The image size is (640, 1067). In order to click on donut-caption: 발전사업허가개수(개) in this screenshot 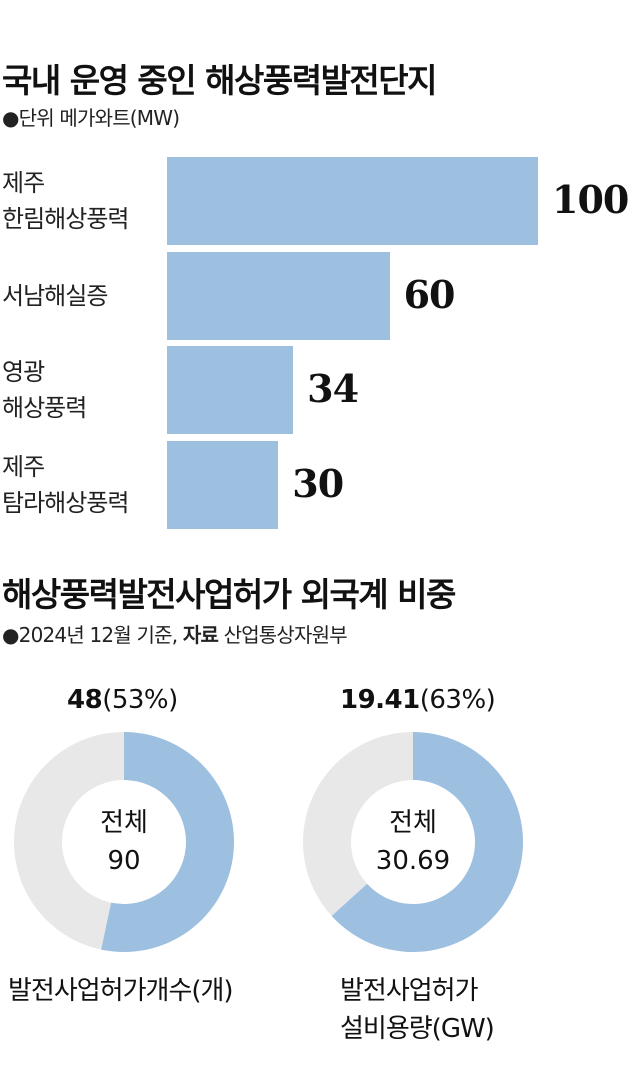, I will do `click(121, 991)`.